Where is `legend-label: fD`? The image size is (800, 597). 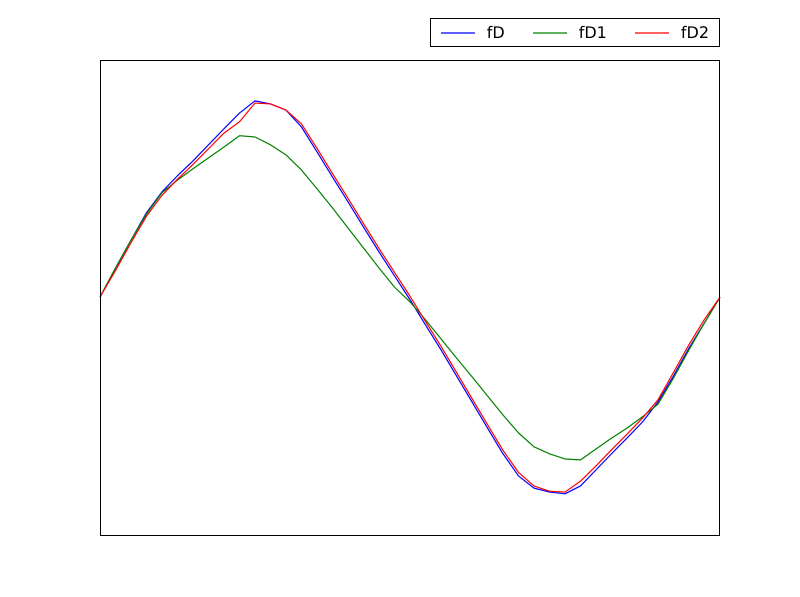
legend-label: fD is located at coordinates (495, 32).